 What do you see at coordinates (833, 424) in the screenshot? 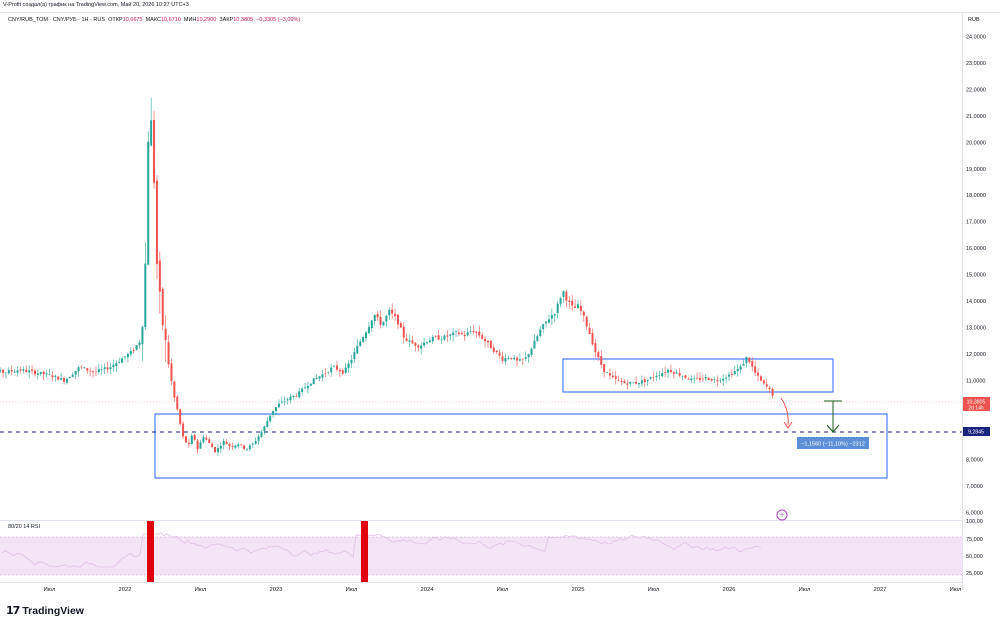
I see `measure-tool: −1,1560 (−11,10%) −2312` at bounding box center [833, 424].